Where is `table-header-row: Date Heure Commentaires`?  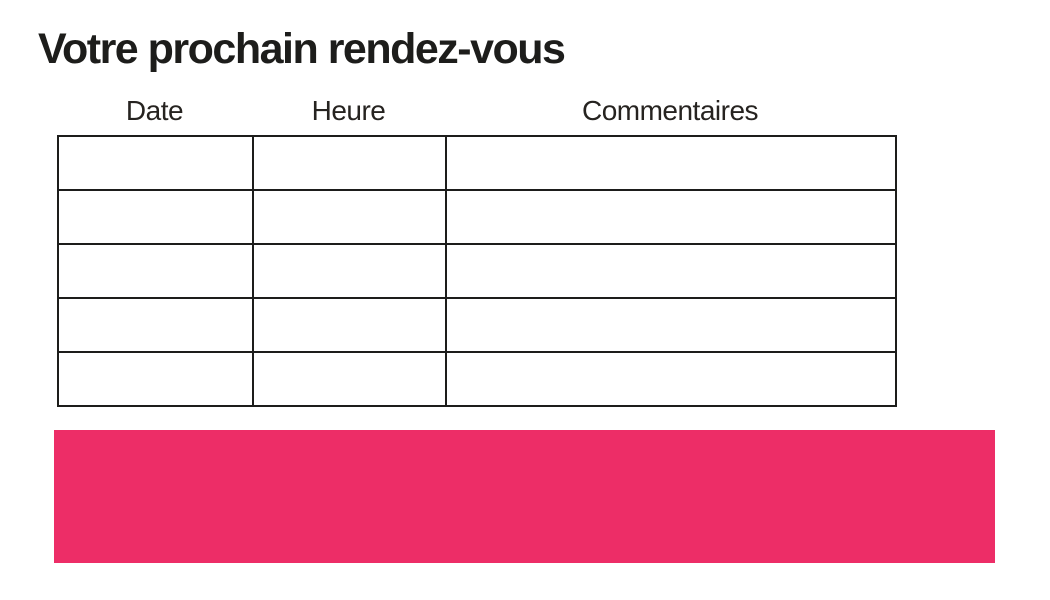
table-header-row: Date Heure Commentaires is located at coordinates (476, 110).